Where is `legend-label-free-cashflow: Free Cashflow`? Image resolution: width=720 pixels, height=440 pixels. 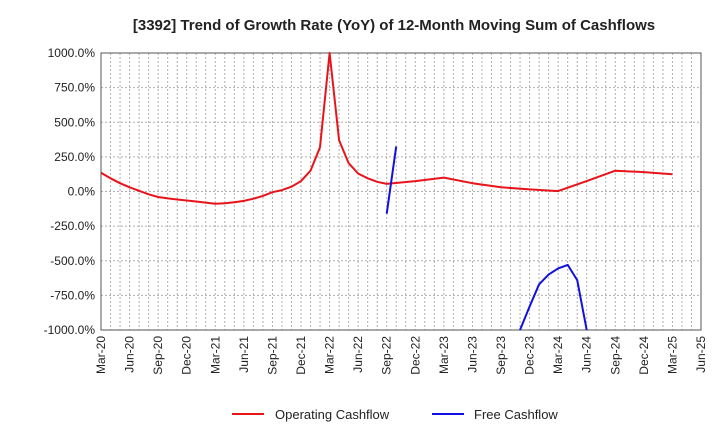 legend-label-free-cashflow: Free Cashflow is located at coordinates (516, 414).